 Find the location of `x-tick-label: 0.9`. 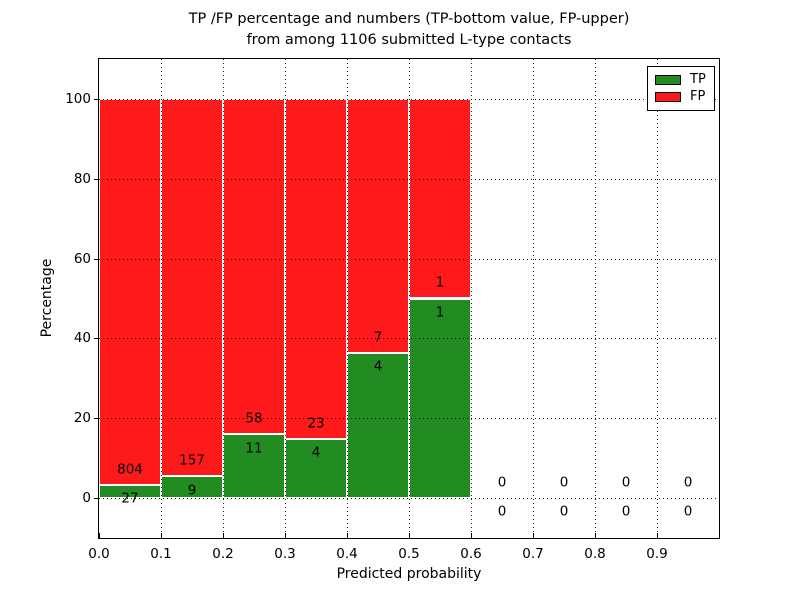

x-tick-label: 0.9 is located at coordinates (657, 554).